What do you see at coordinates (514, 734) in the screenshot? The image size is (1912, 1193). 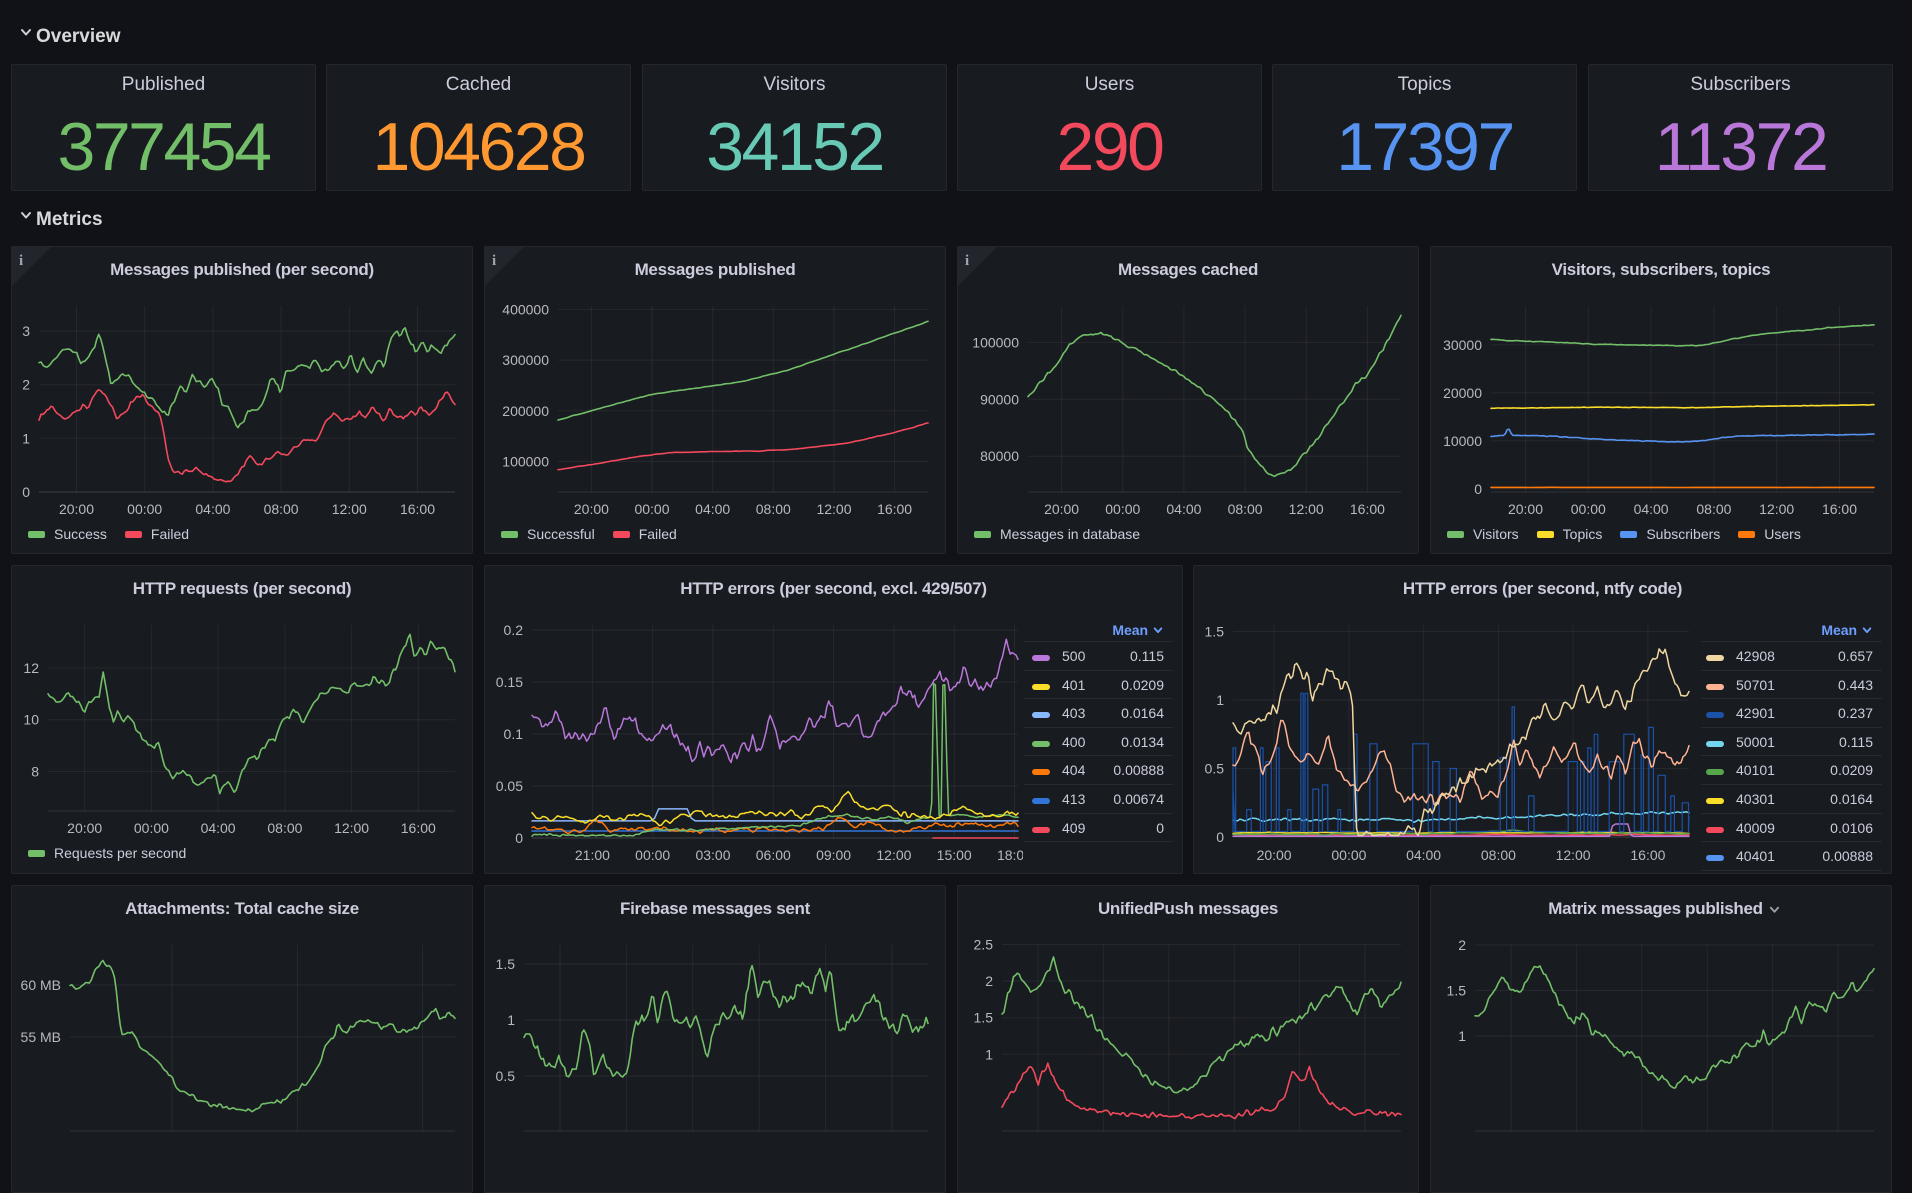 I see `svg-text: 0.1` at bounding box center [514, 734].